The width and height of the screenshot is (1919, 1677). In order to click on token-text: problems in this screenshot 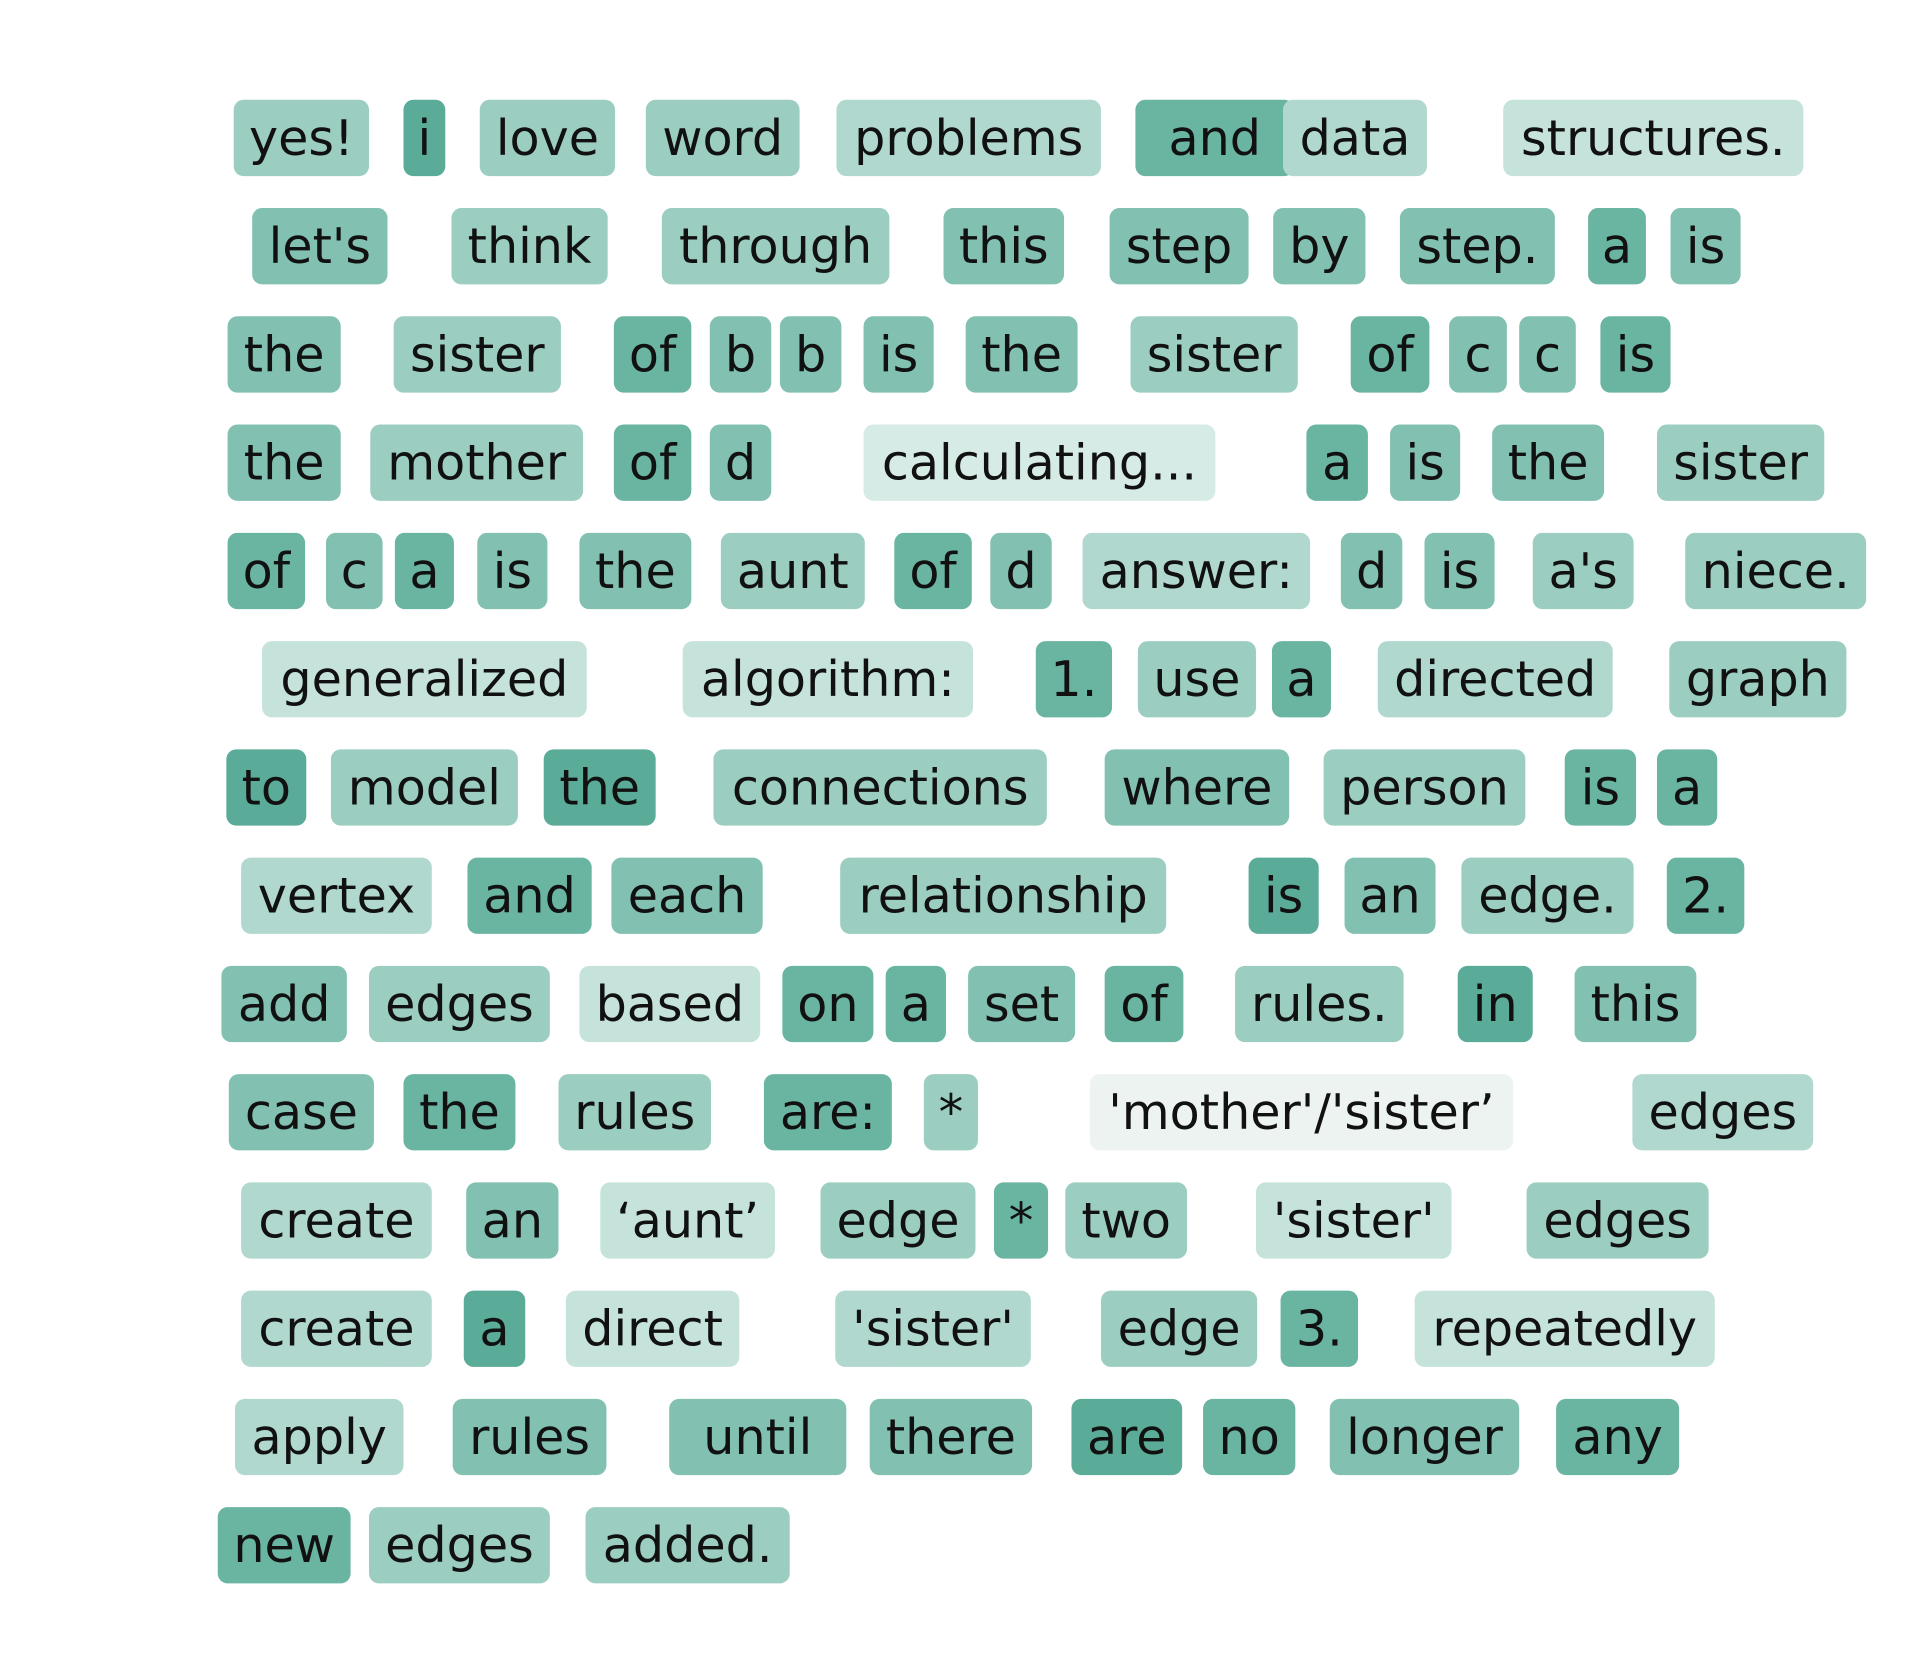, I will do `click(968, 138)`.